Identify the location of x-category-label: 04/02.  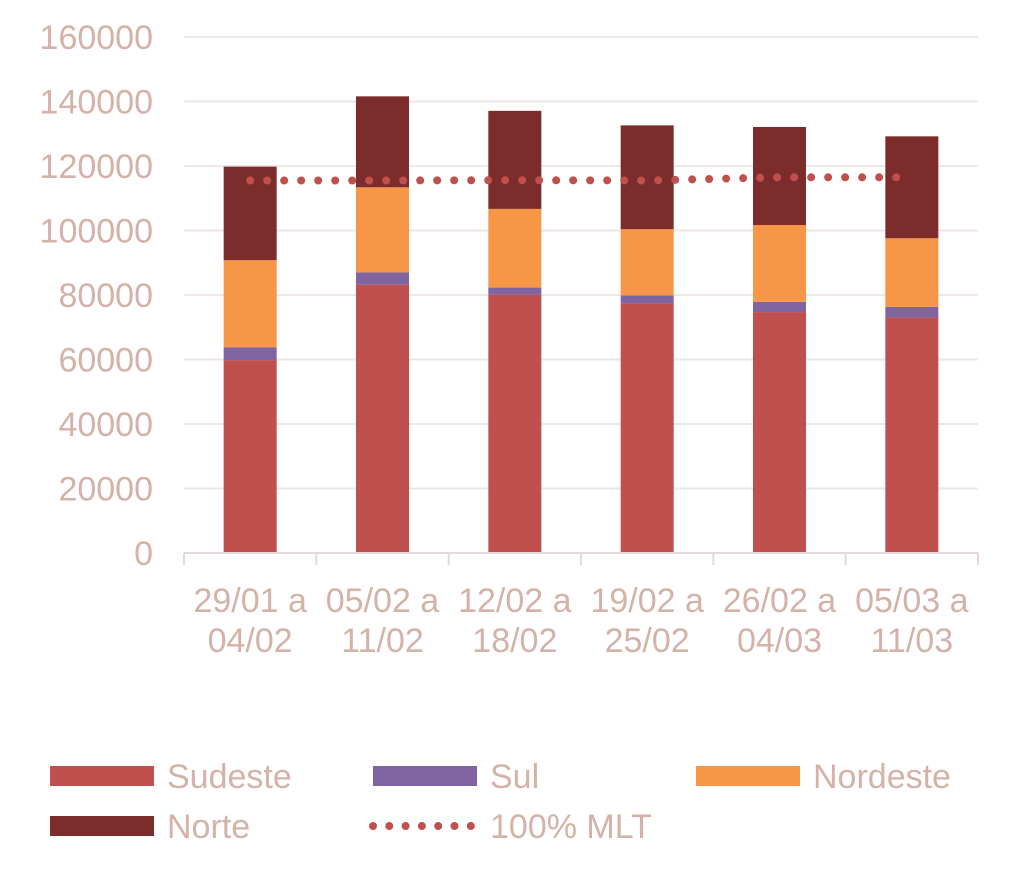
(250, 641).